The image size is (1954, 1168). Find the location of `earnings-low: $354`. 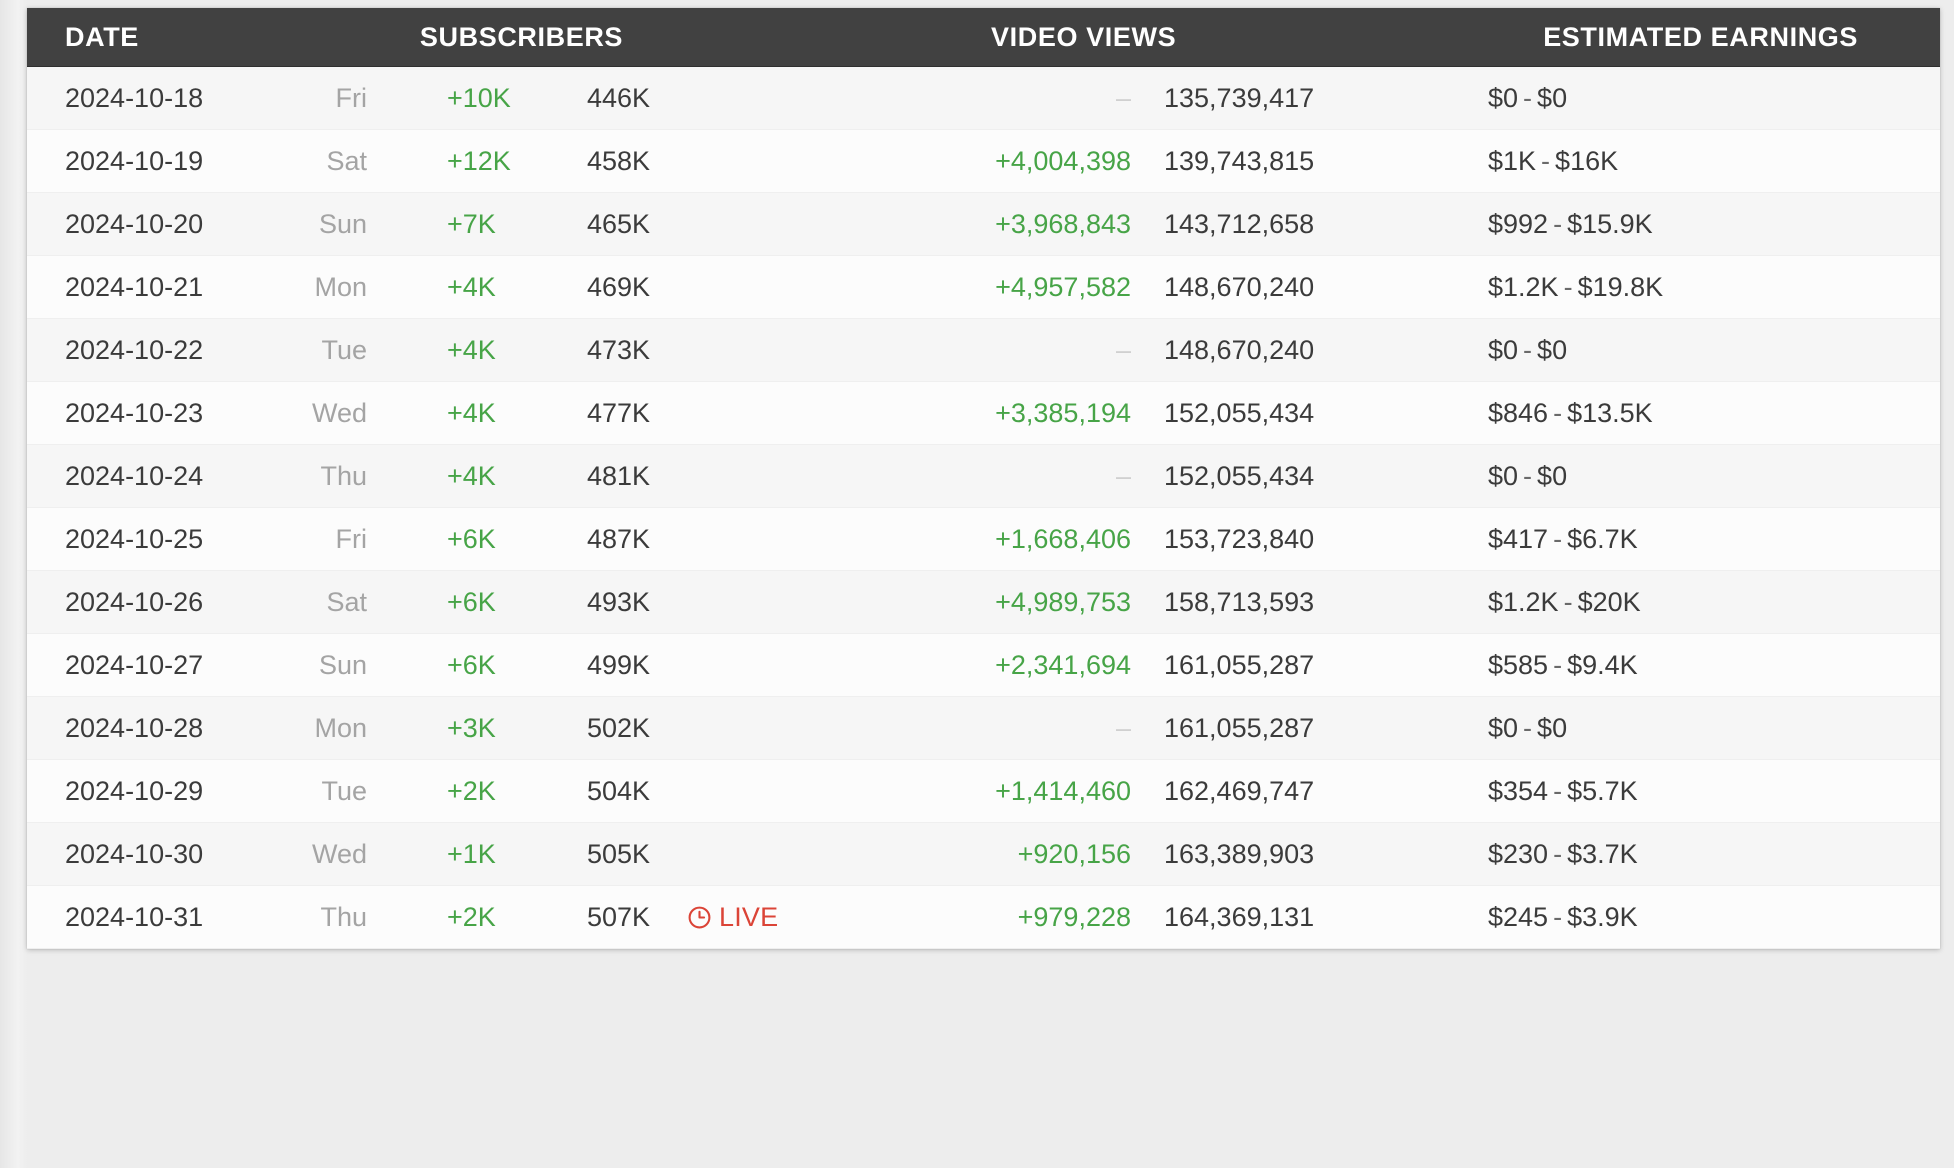

earnings-low: $354 is located at coordinates (1518, 790).